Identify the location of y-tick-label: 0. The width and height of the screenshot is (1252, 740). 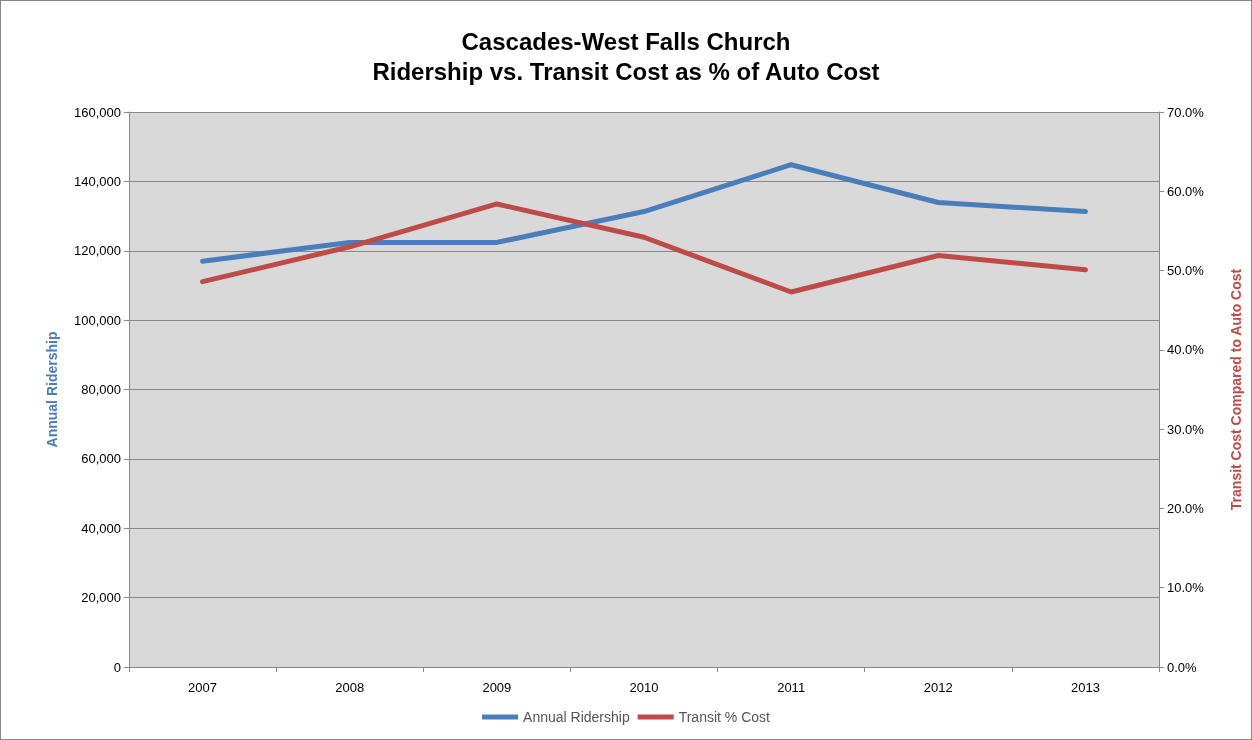
(117, 667).